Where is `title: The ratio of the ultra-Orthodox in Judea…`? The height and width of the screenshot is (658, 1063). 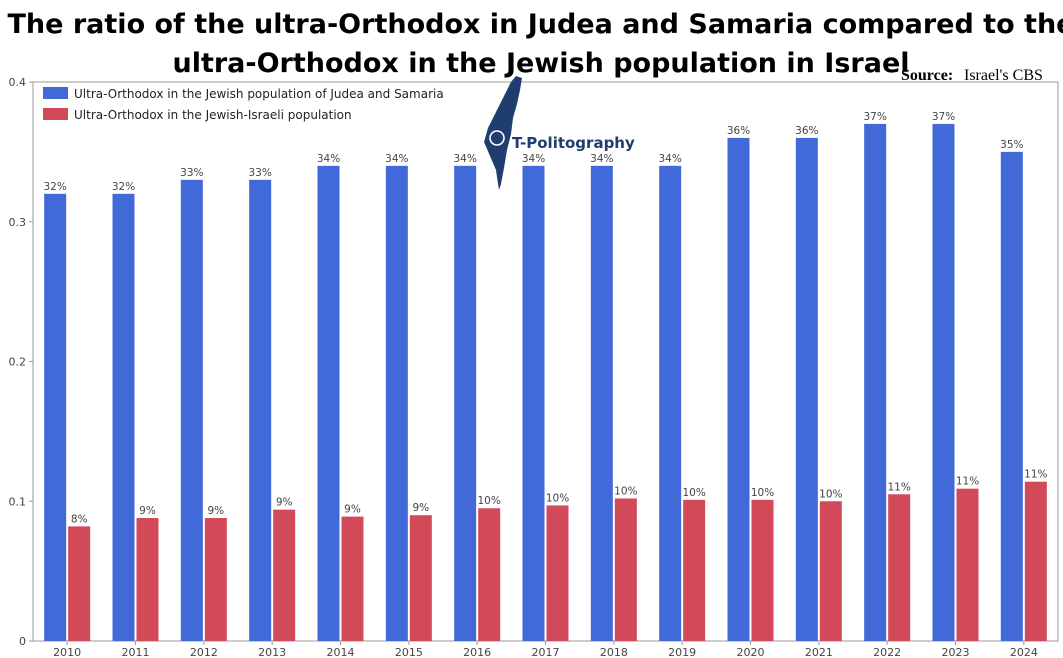
title: The ratio of the ultra-Orthodox in Judea… is located at coordinates (535, 44).